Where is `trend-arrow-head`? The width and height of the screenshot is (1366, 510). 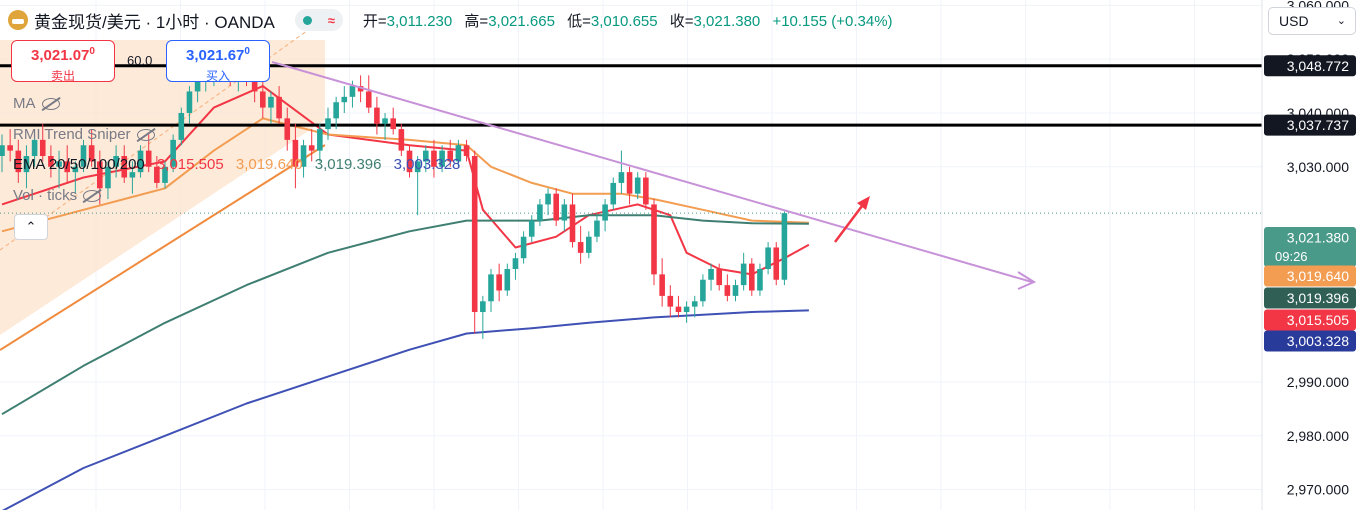 trend-arrow-head is located at coordinates (1027, 280).